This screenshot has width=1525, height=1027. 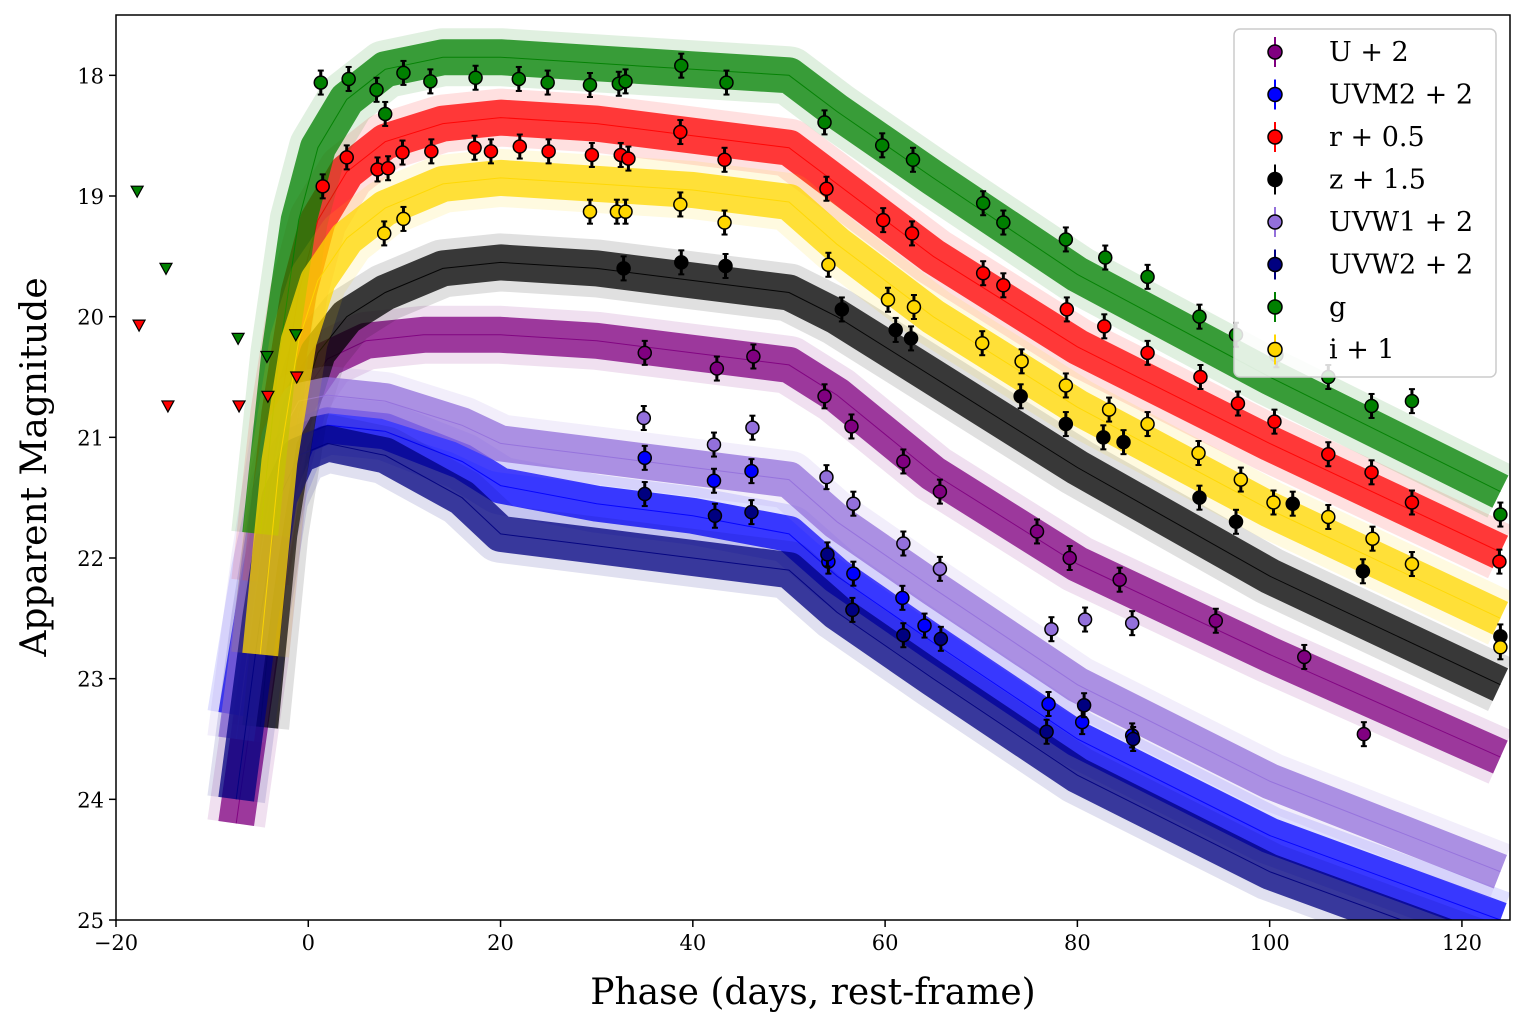 What do you see at coordinates (1337, 307) in the screenshot?
I see `legend-label-g: g` at bounding box center [1337, 307].